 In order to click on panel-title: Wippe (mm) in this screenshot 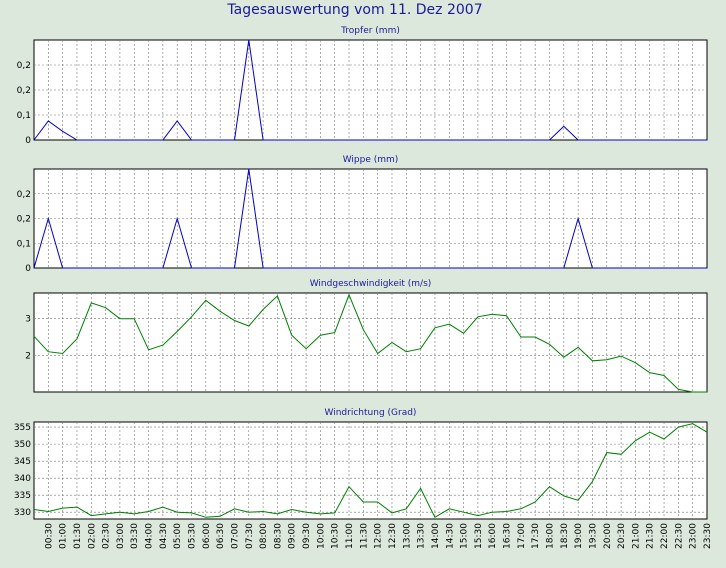, I will do `click(371, 160)`.